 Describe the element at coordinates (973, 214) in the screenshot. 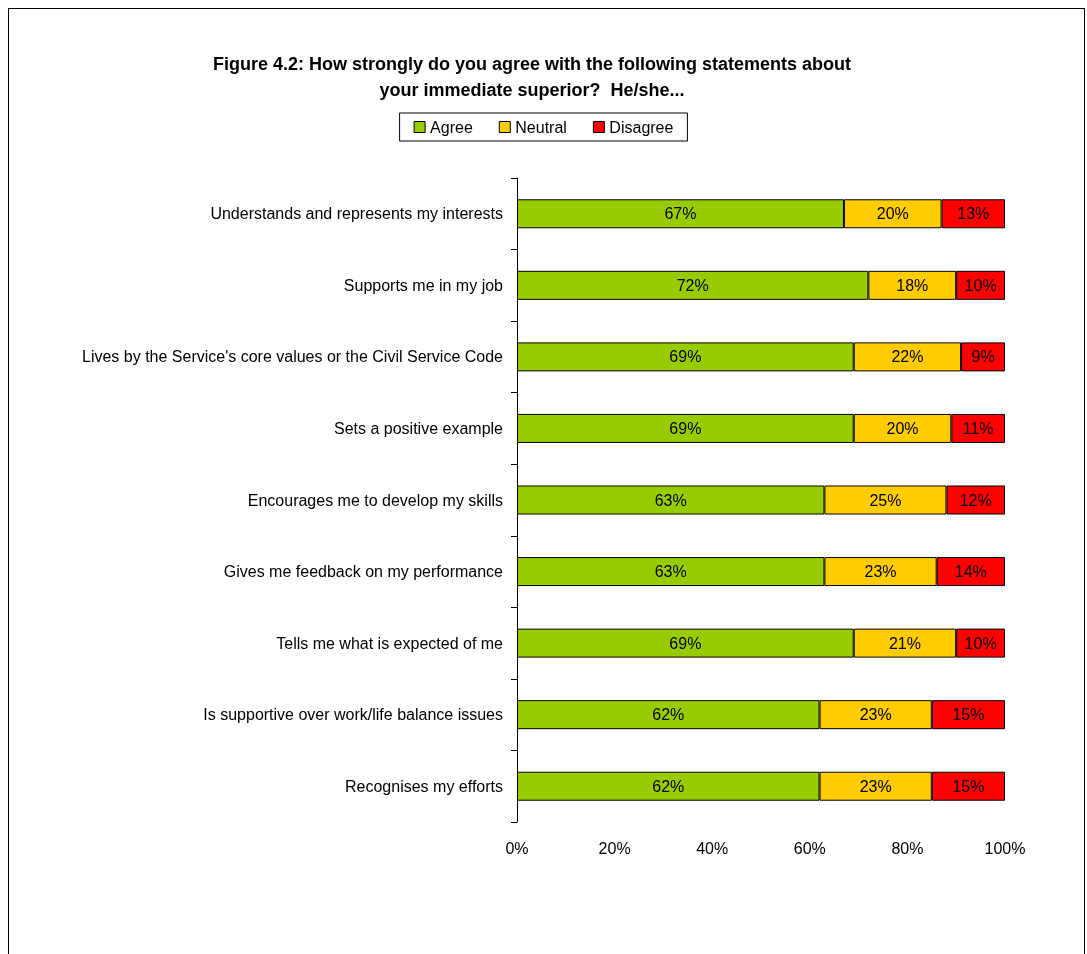

I see `data-label: 13%` at that location.